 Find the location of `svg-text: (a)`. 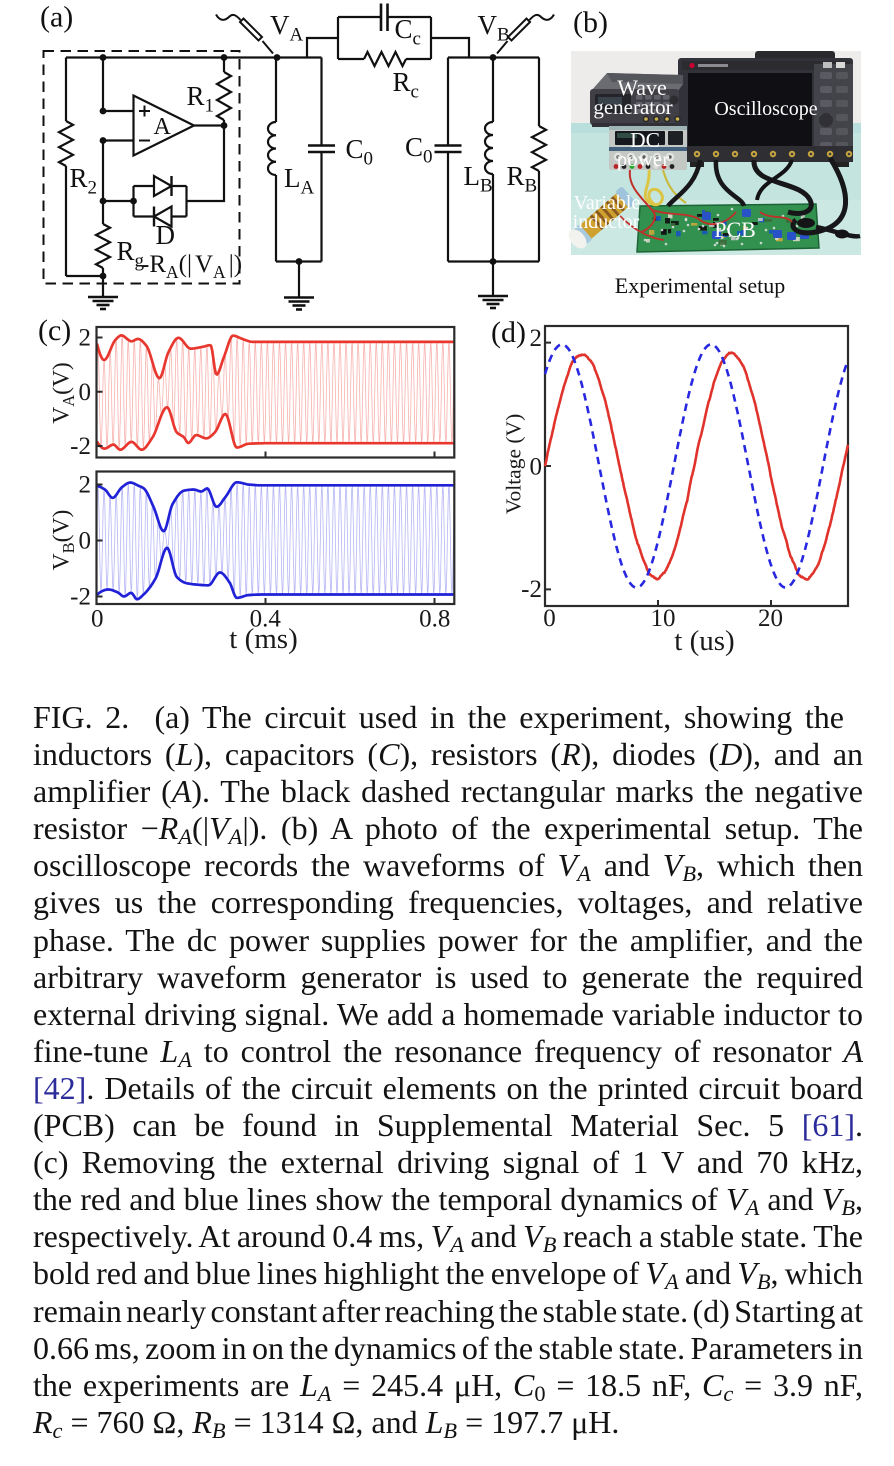

svg-text: (a) is located at coordinates (56, 17).